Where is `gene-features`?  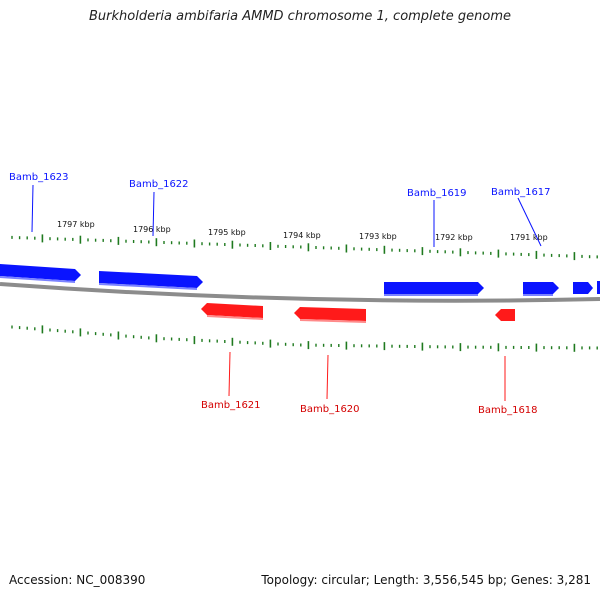 gene-features is located at coordinates (300, 293).